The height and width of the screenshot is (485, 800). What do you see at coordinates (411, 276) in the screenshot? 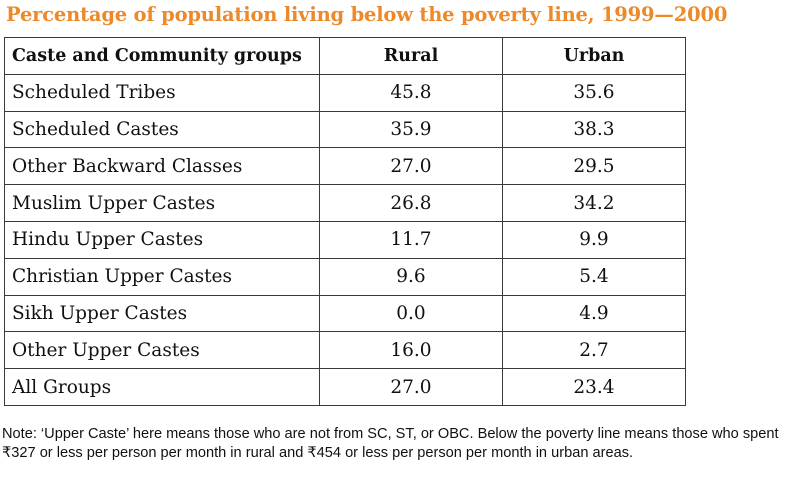
I see `rural-cell: 9.6` at bounding box center [411, 276].